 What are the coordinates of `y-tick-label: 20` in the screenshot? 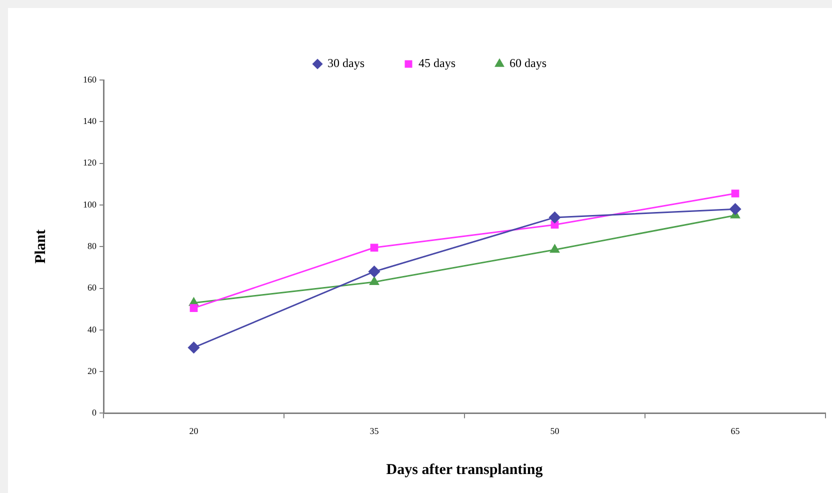 It's located at (92, 371).